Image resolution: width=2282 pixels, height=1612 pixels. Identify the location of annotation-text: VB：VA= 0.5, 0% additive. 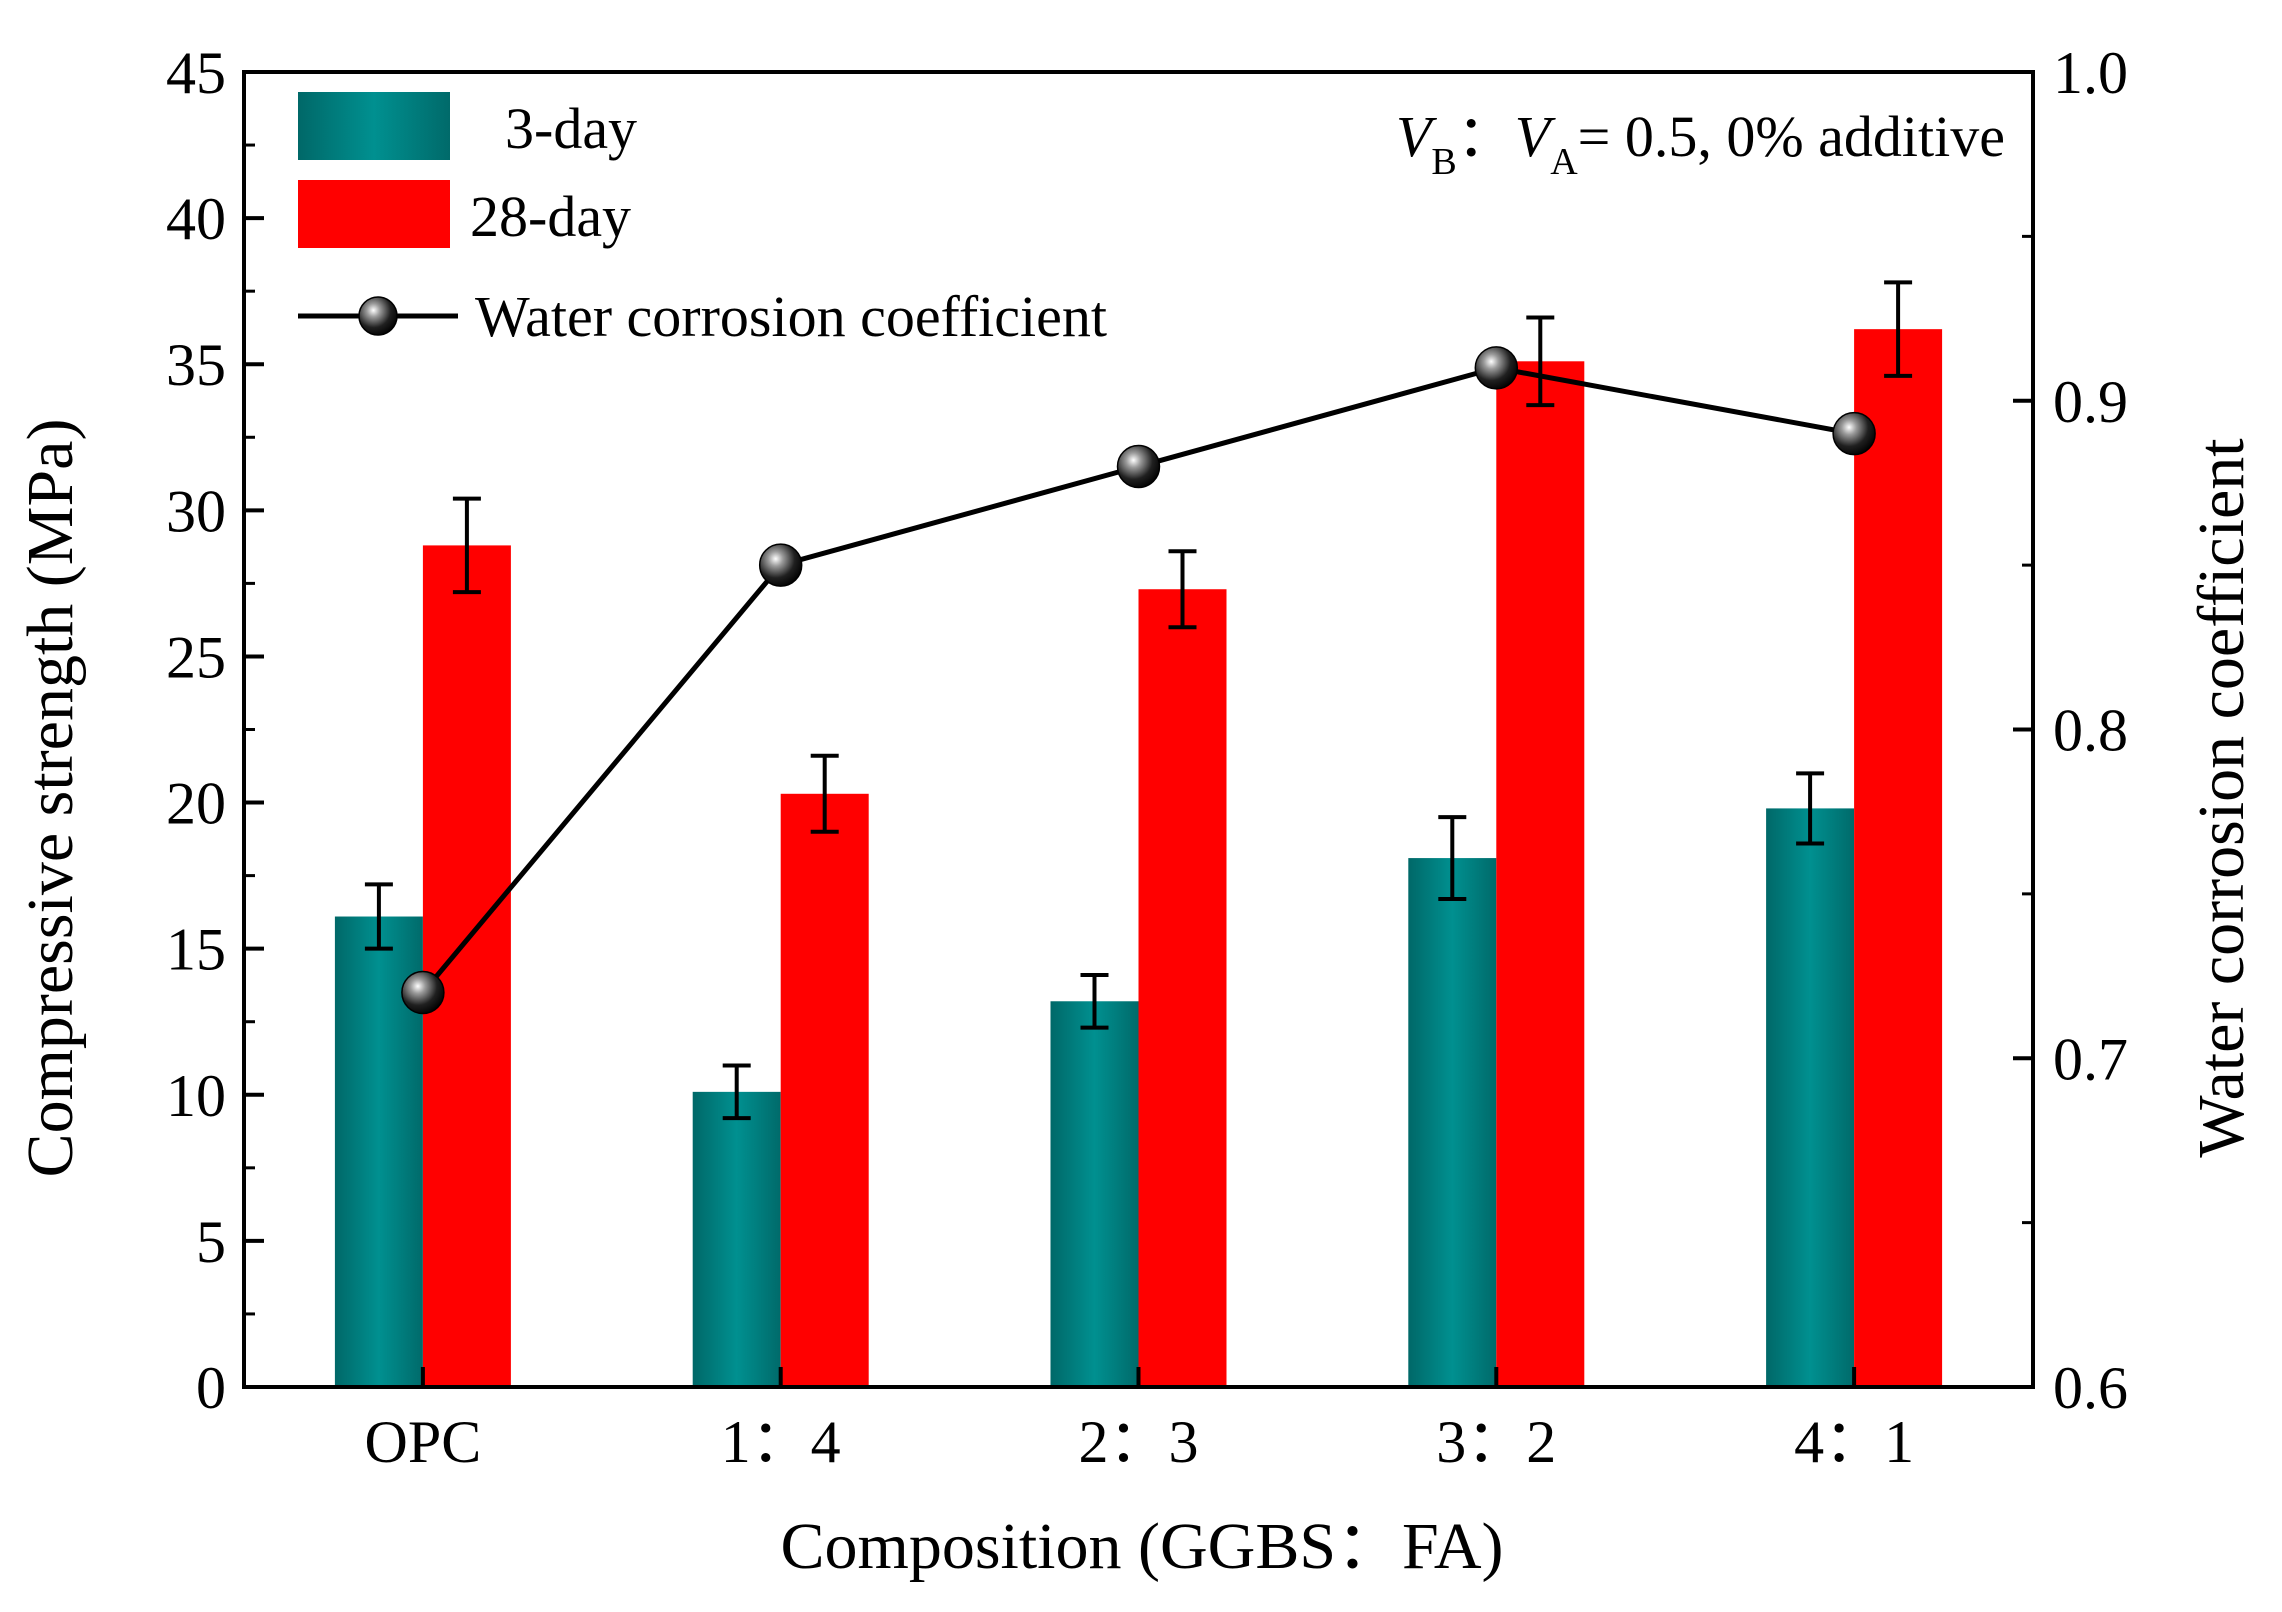
(1700, 143).